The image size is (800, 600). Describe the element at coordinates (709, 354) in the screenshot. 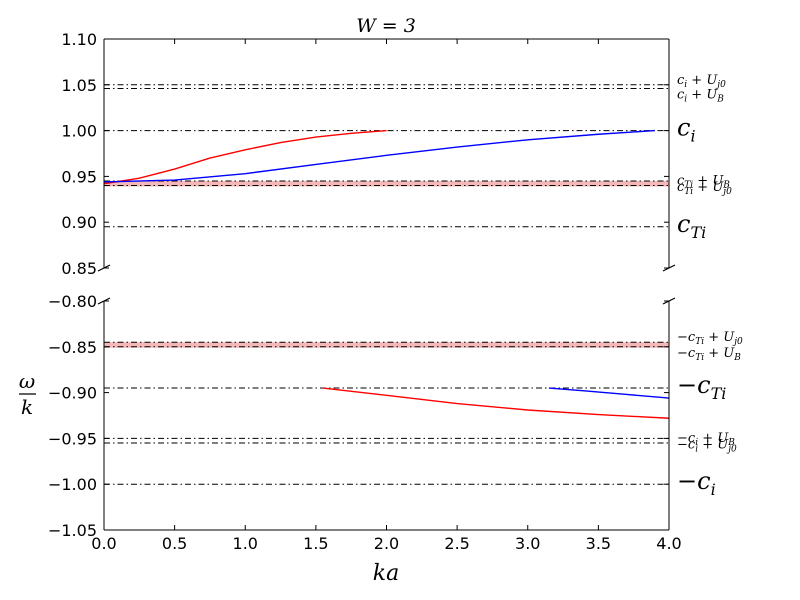

I see `reference-line-label: −cTi + UB` at that location.